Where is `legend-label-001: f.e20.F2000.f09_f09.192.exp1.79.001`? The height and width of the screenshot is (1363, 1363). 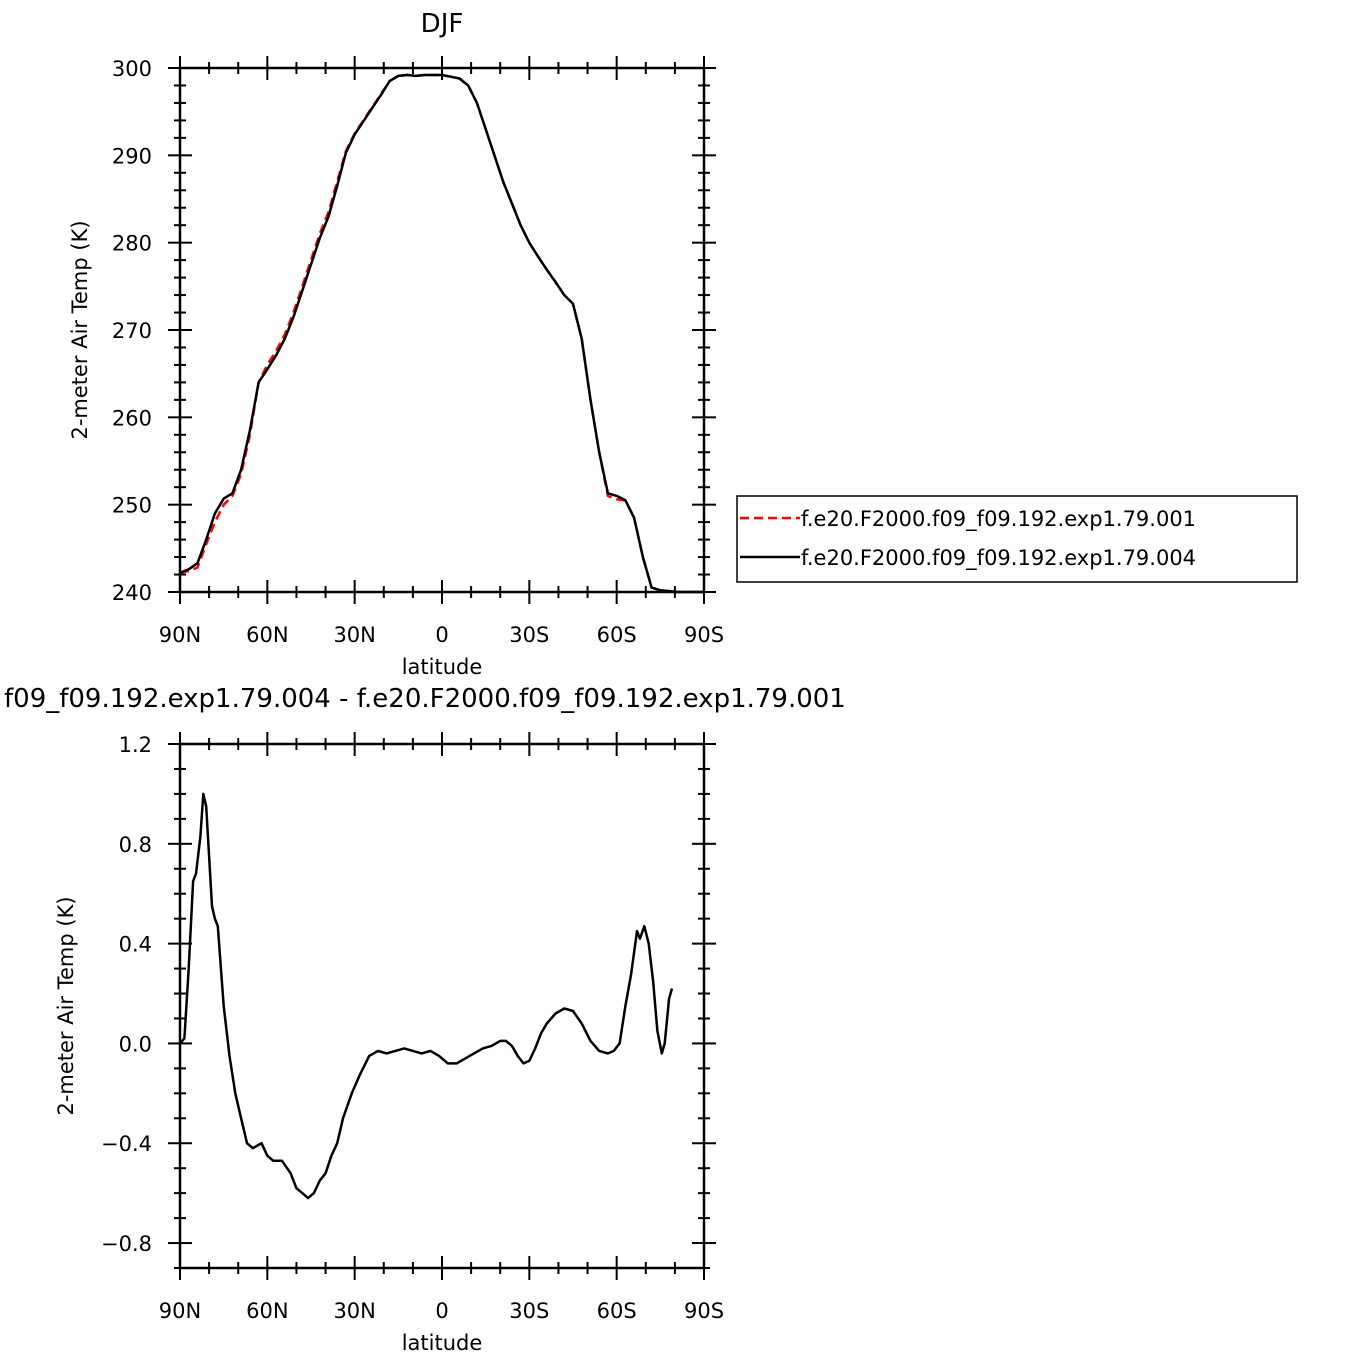
legend-label-001: f.e20.F2000.f09_f09.192.exp1.79.001 is located at coordinates (998, 519).